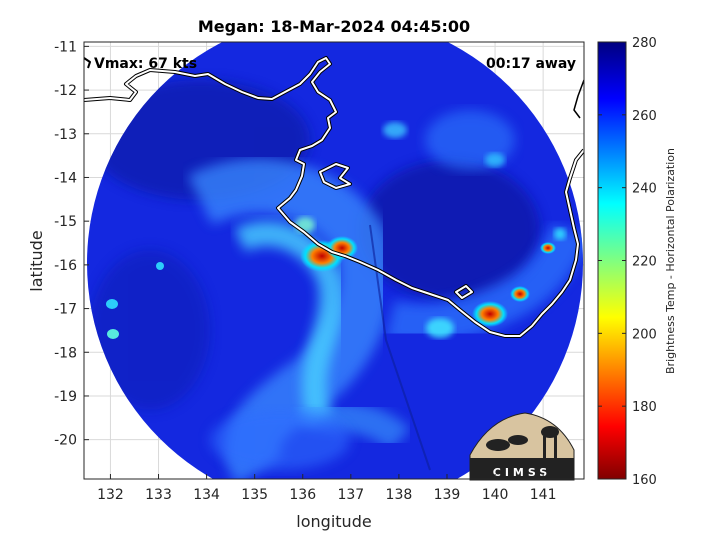 Image resolution: width=720 pixels, height=540 pixels. What do you see at coordinates (644, 480) in the screenshot?
I see `colorbar-tick-label: 160` at bounding box center [644, 480].